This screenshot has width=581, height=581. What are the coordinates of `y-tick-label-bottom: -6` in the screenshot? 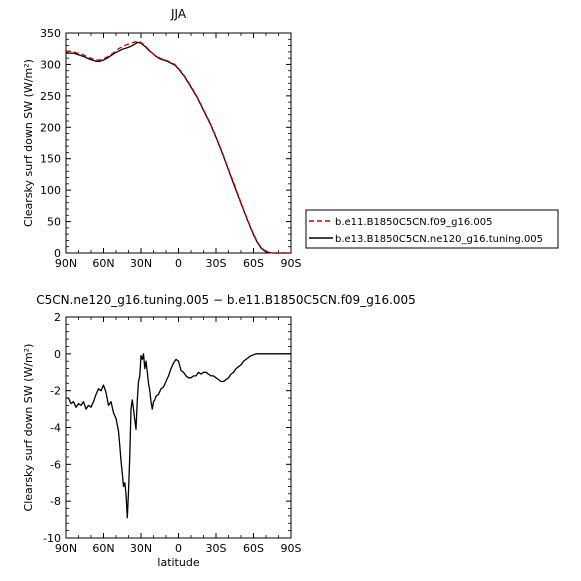 It's located at (55, 464).